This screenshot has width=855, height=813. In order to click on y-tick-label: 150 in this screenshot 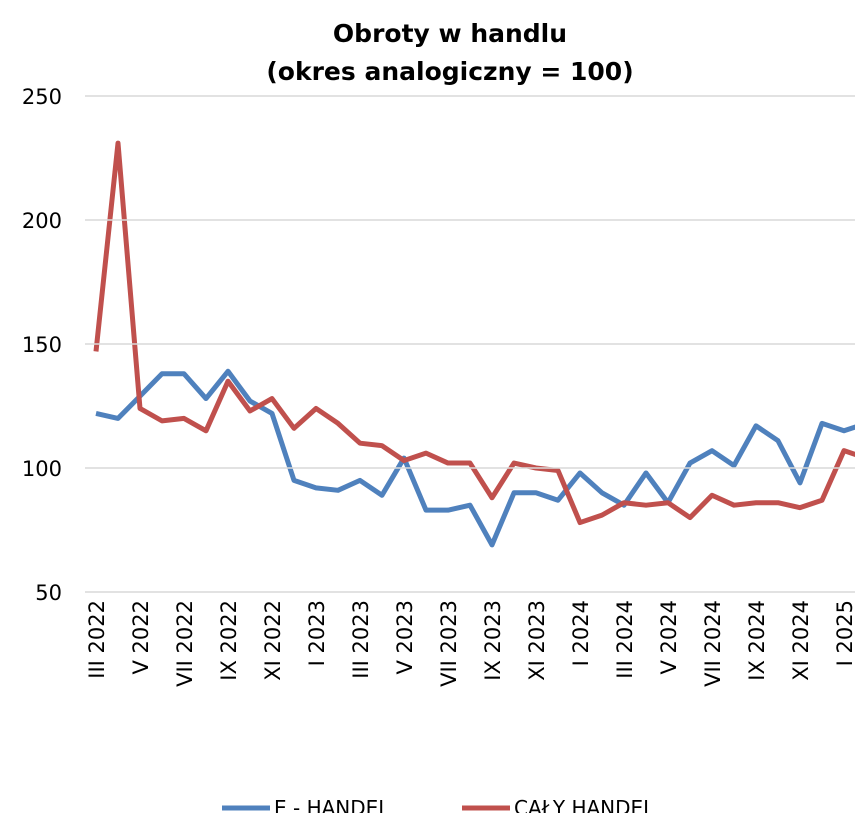, I will do `click(42, 345)`.